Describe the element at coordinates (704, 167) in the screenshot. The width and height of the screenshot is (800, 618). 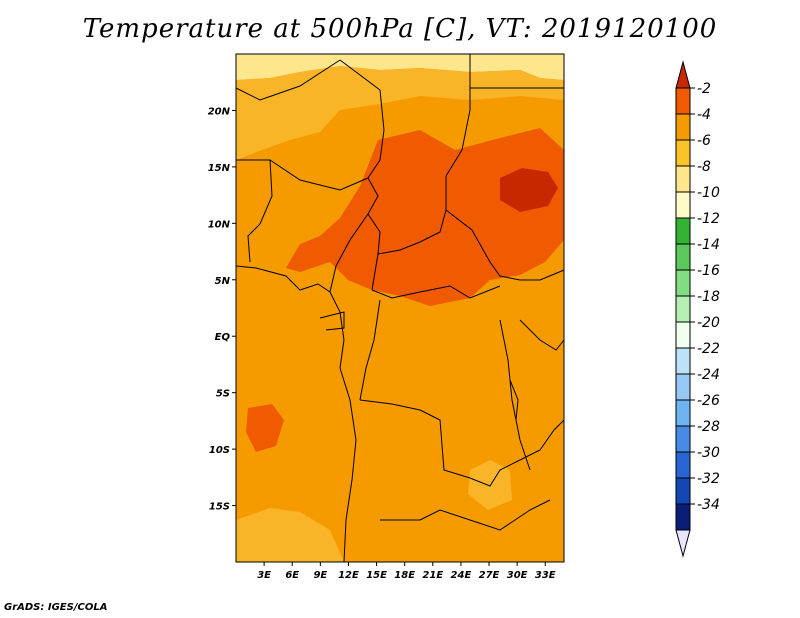
I see `colorbar-label: -8` at that location.